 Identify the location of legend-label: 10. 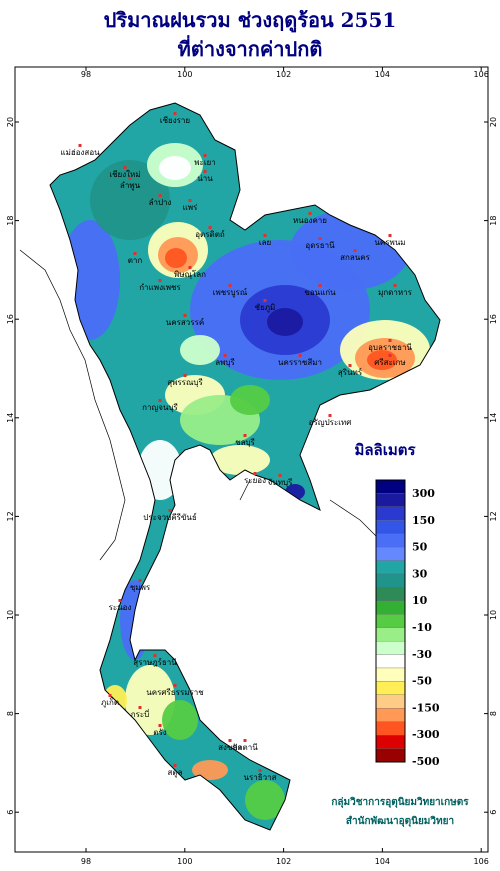
(420, 600).